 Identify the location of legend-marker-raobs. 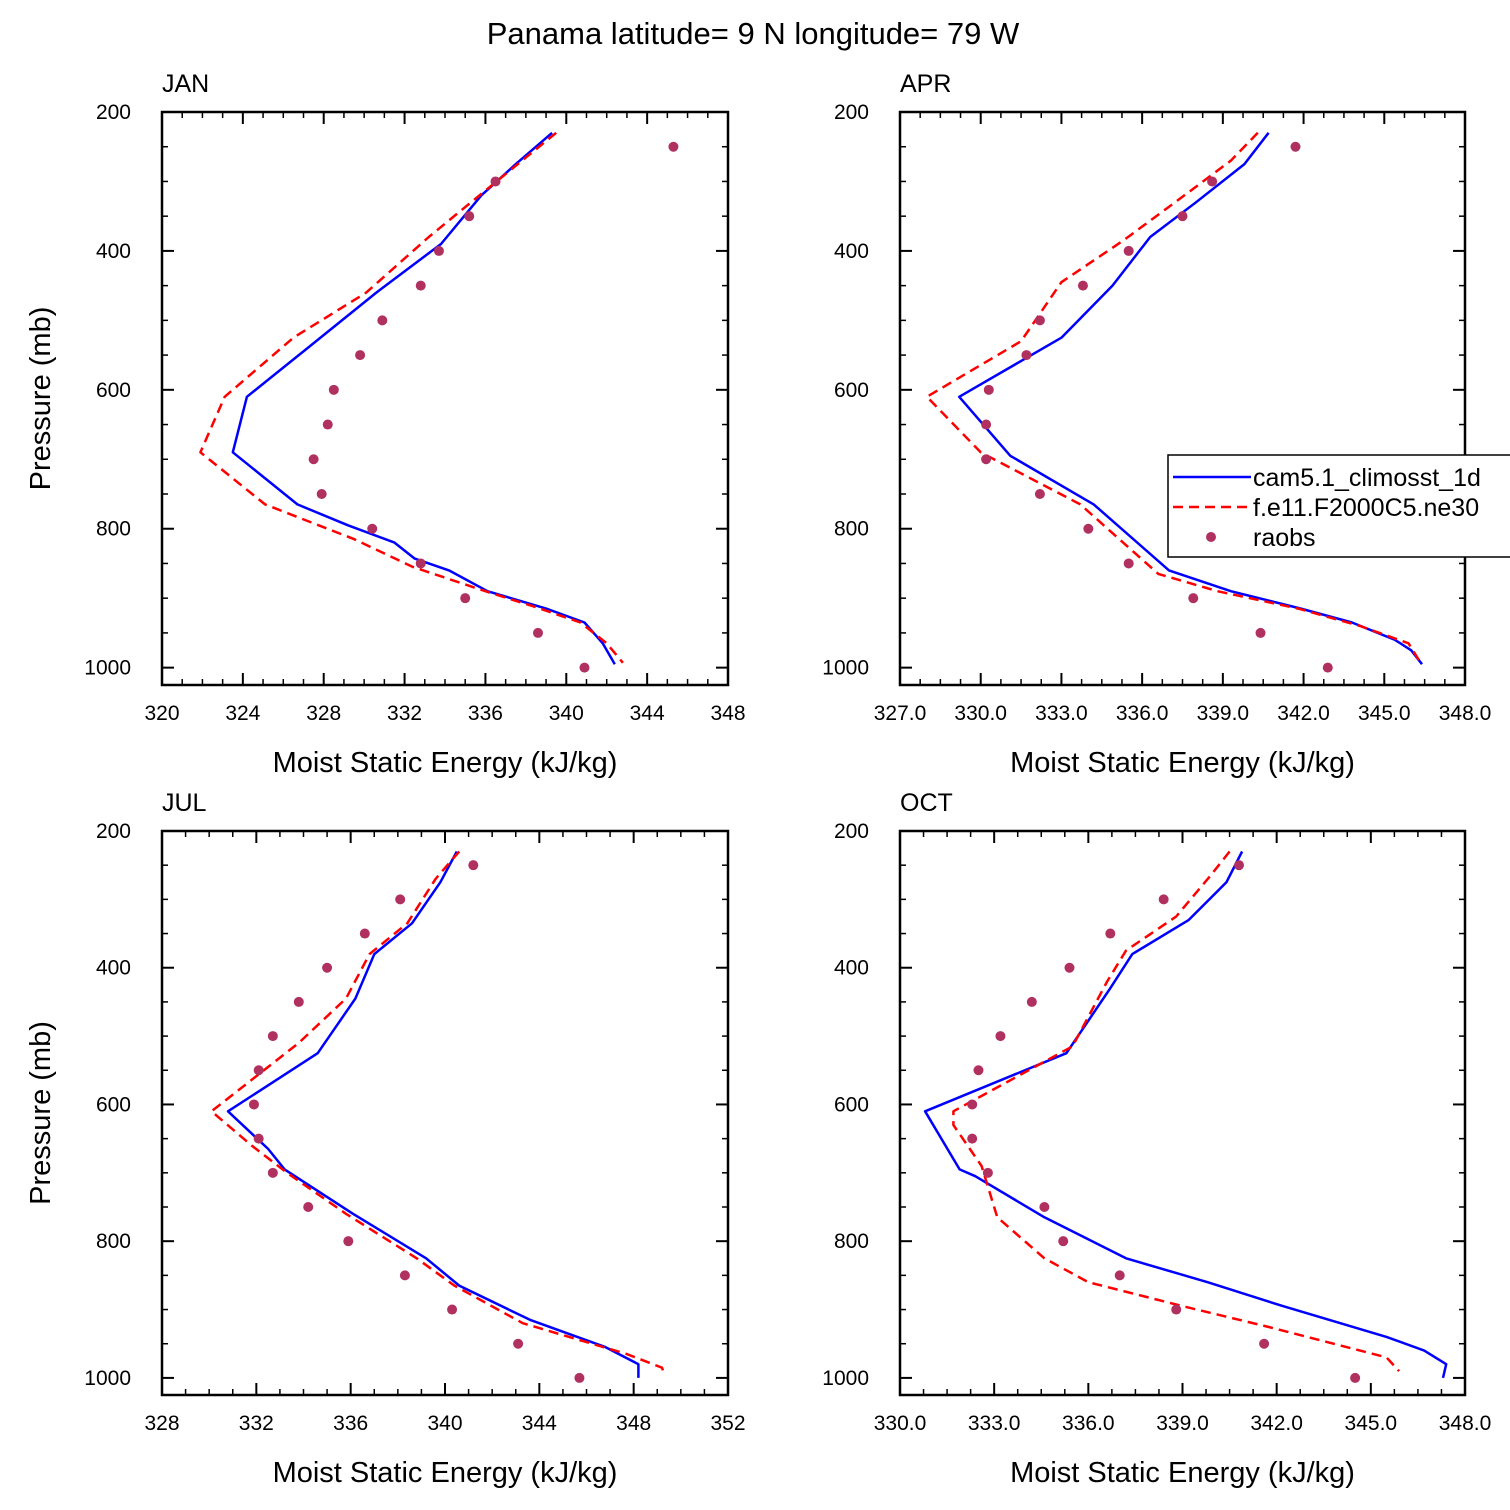
(1211, 537).